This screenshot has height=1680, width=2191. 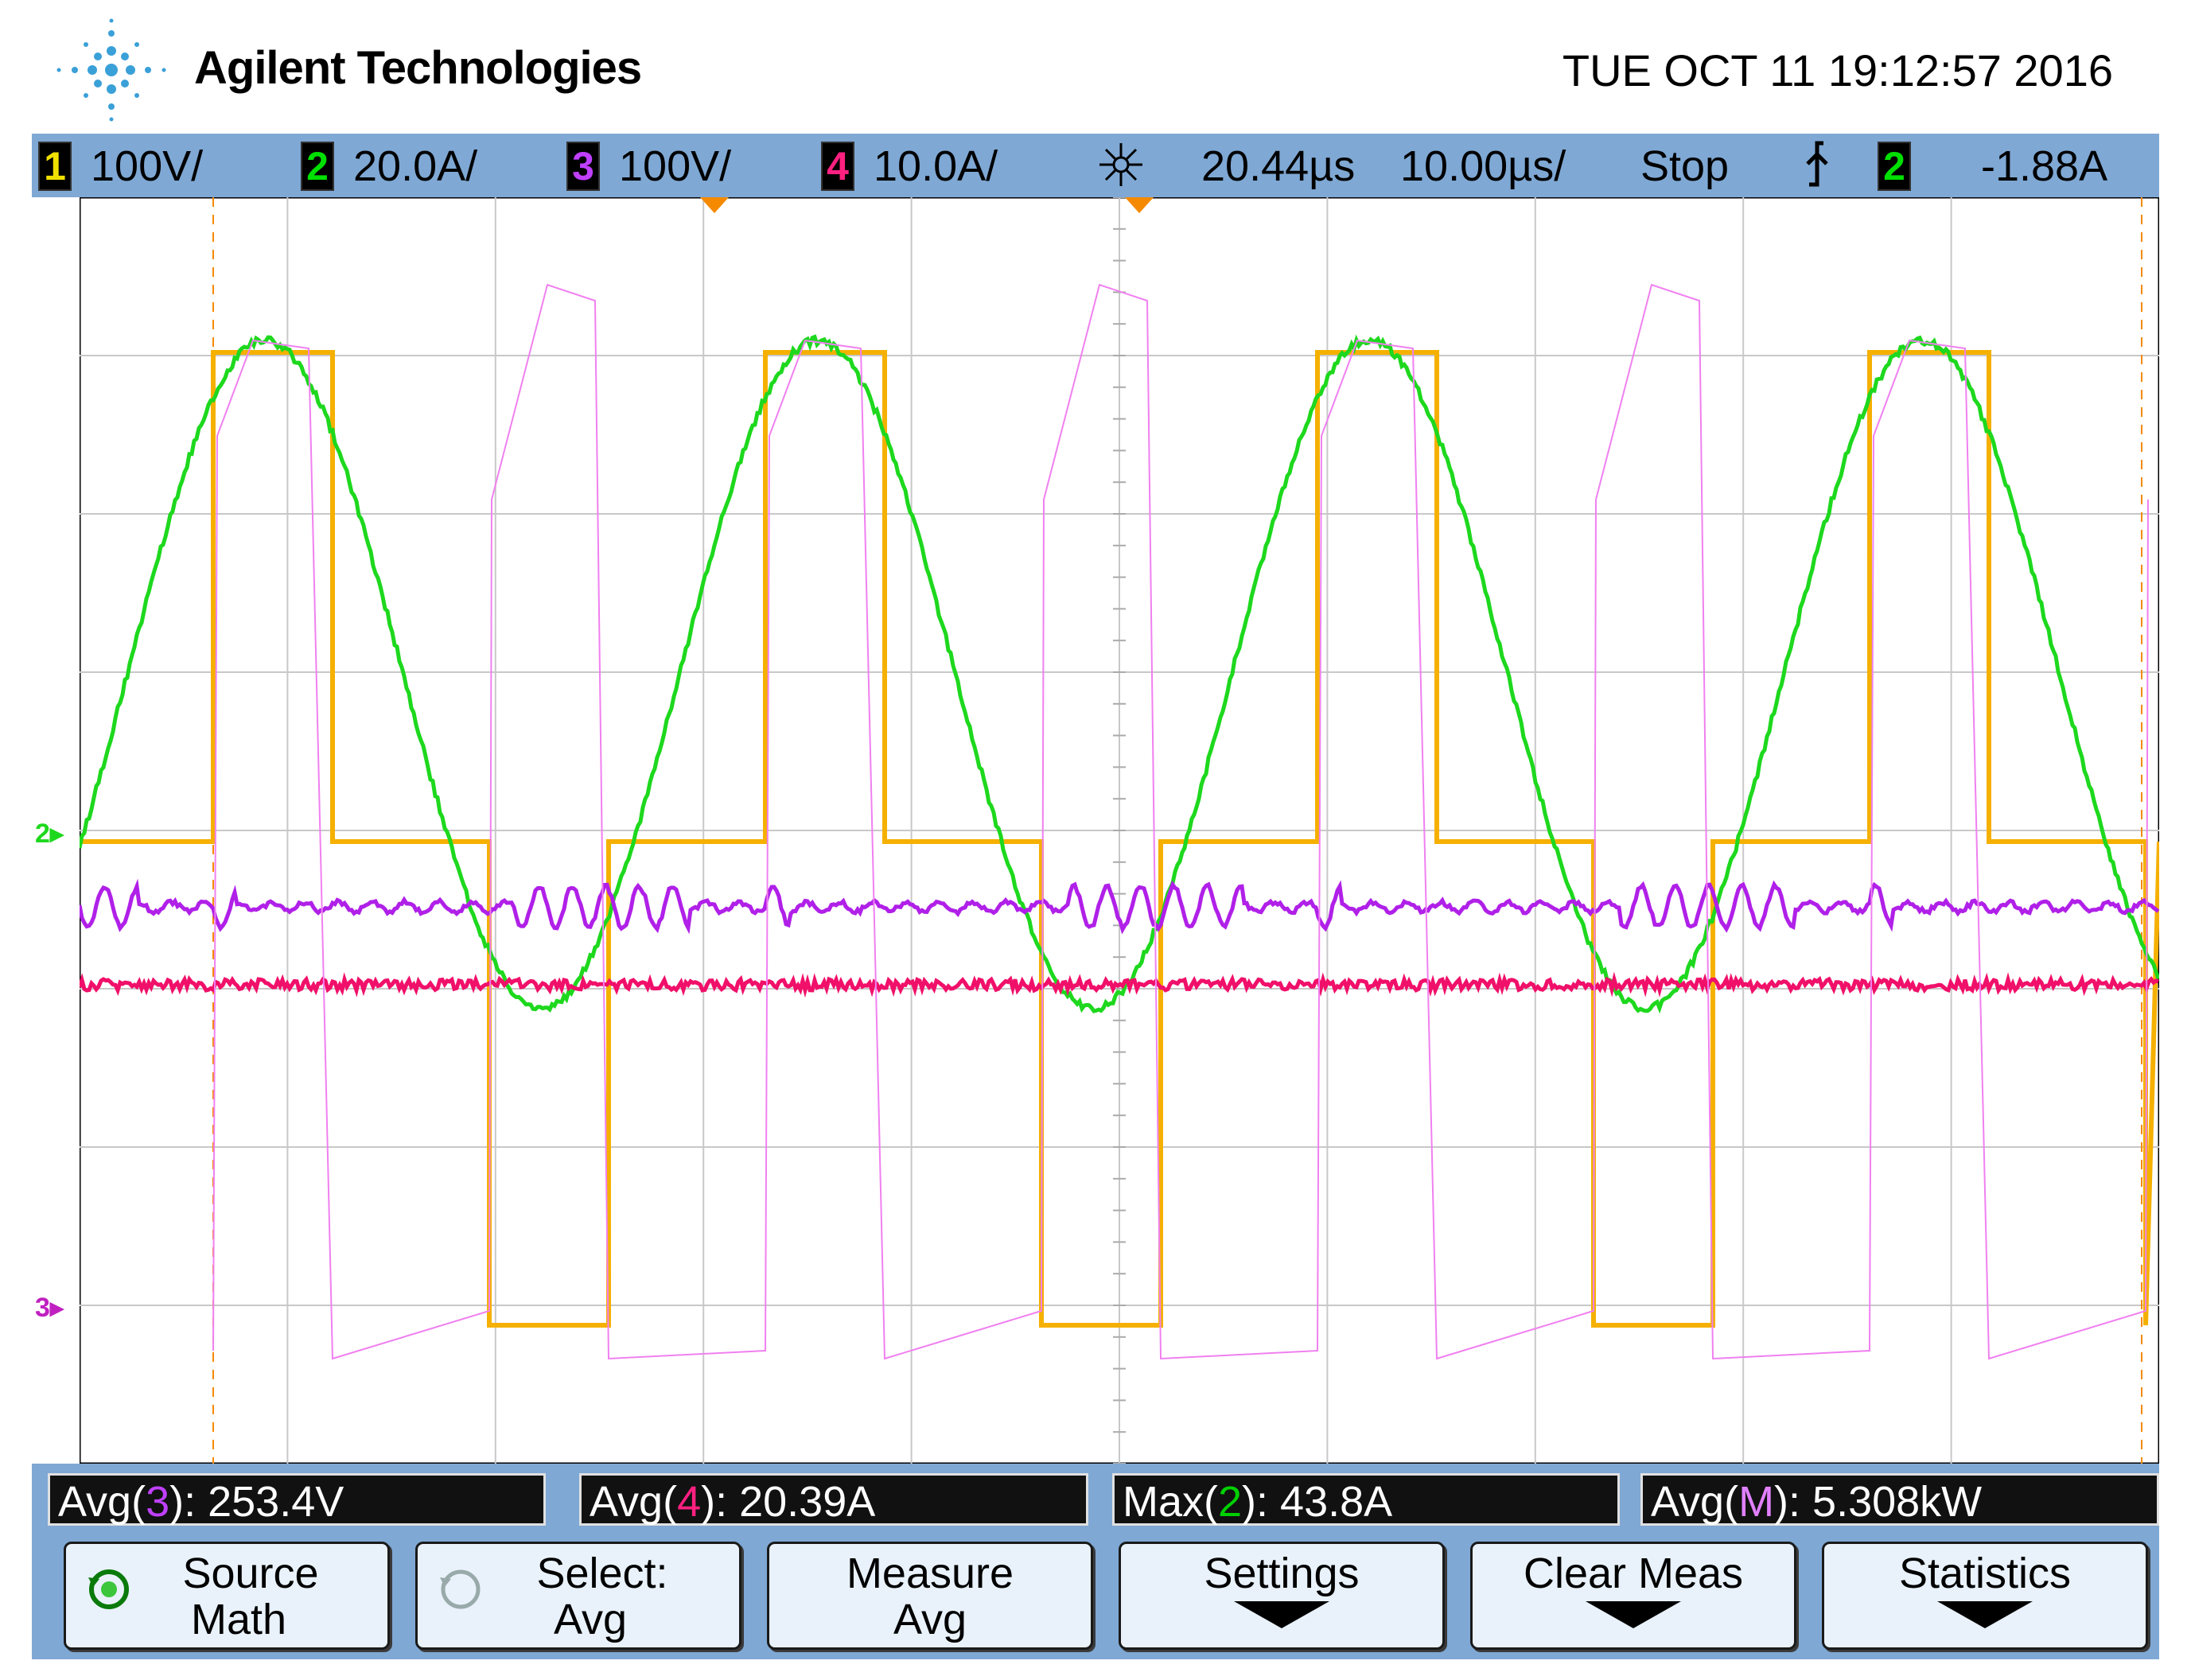 What do you see at coordinates (1278, 166) in the screenshot?
I see `trigger-delay: 20.44µs` at bounding box center [1278, 166].